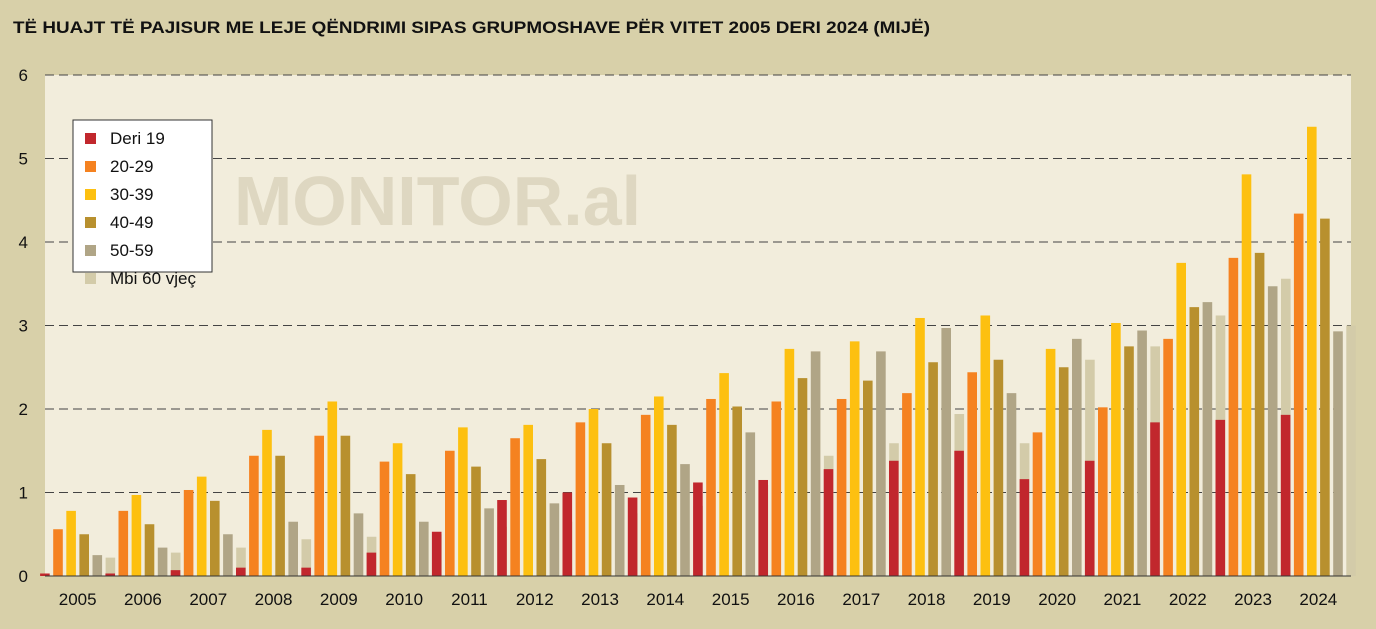 The height and width of the screenshot is (629, 1376). Describe the element at coordinates (23, 75) in the screenshot. I see `y-tick-label: 6` at that location.